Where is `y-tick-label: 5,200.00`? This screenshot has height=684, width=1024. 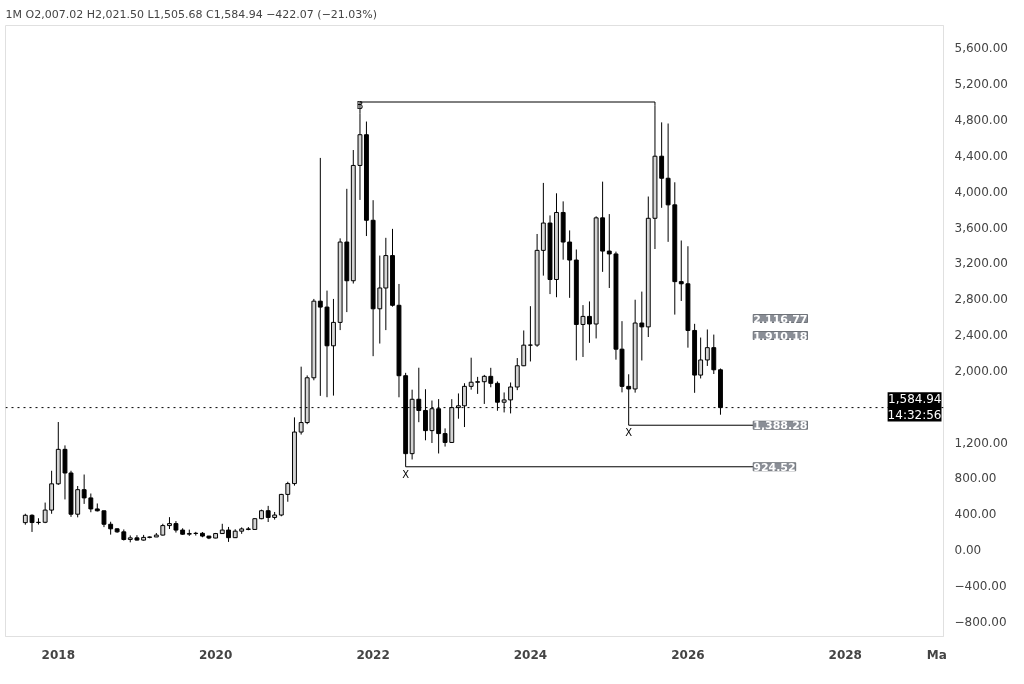
y-tick-label: 5,200.00 is located at coordinates (981, 84).